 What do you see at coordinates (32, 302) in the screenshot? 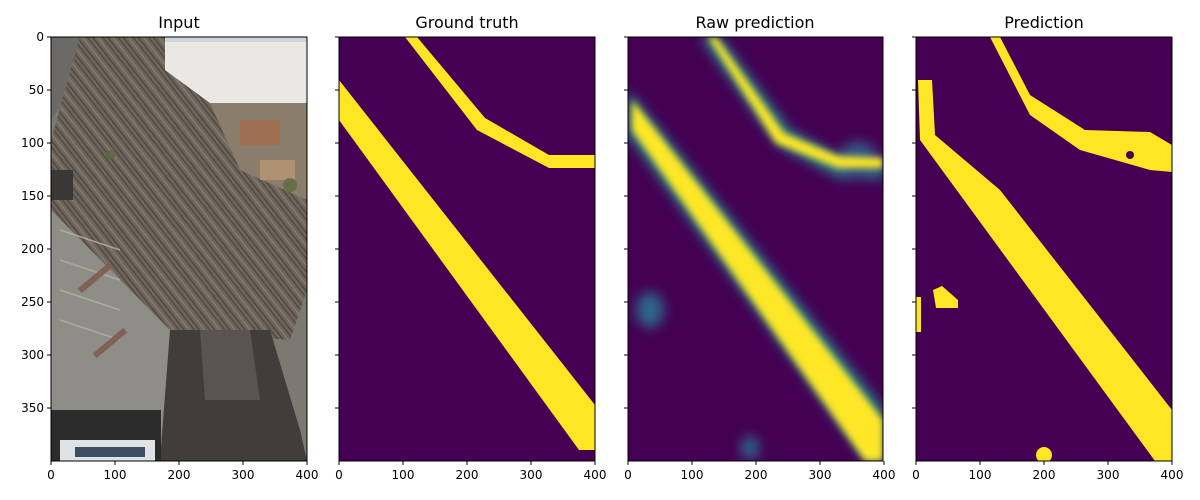
I see `y-tick-label: 250` at bounding box center [32, 302].